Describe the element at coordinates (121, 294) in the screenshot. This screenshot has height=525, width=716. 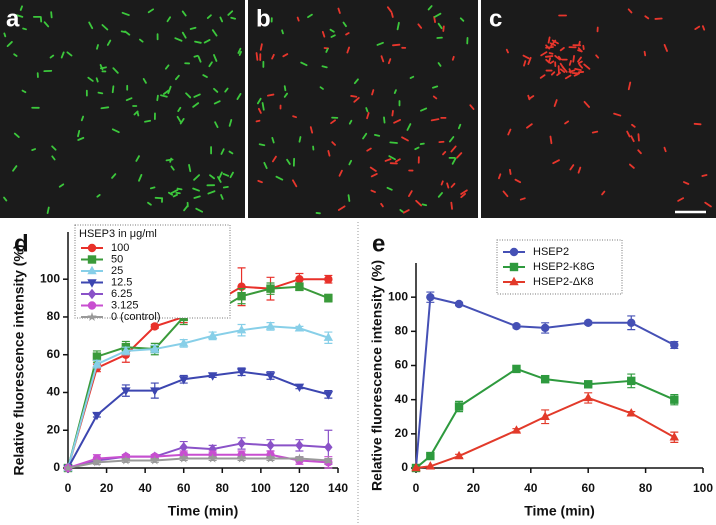
I see `legend-label: 6.25` at that location.